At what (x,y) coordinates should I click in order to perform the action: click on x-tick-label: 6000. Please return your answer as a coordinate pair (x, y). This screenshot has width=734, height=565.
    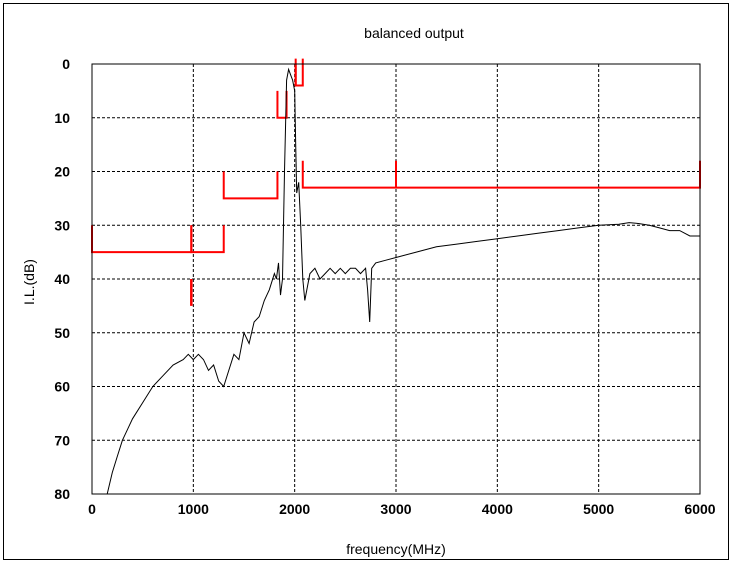
    Looking at the image, I should click on (699, 509).